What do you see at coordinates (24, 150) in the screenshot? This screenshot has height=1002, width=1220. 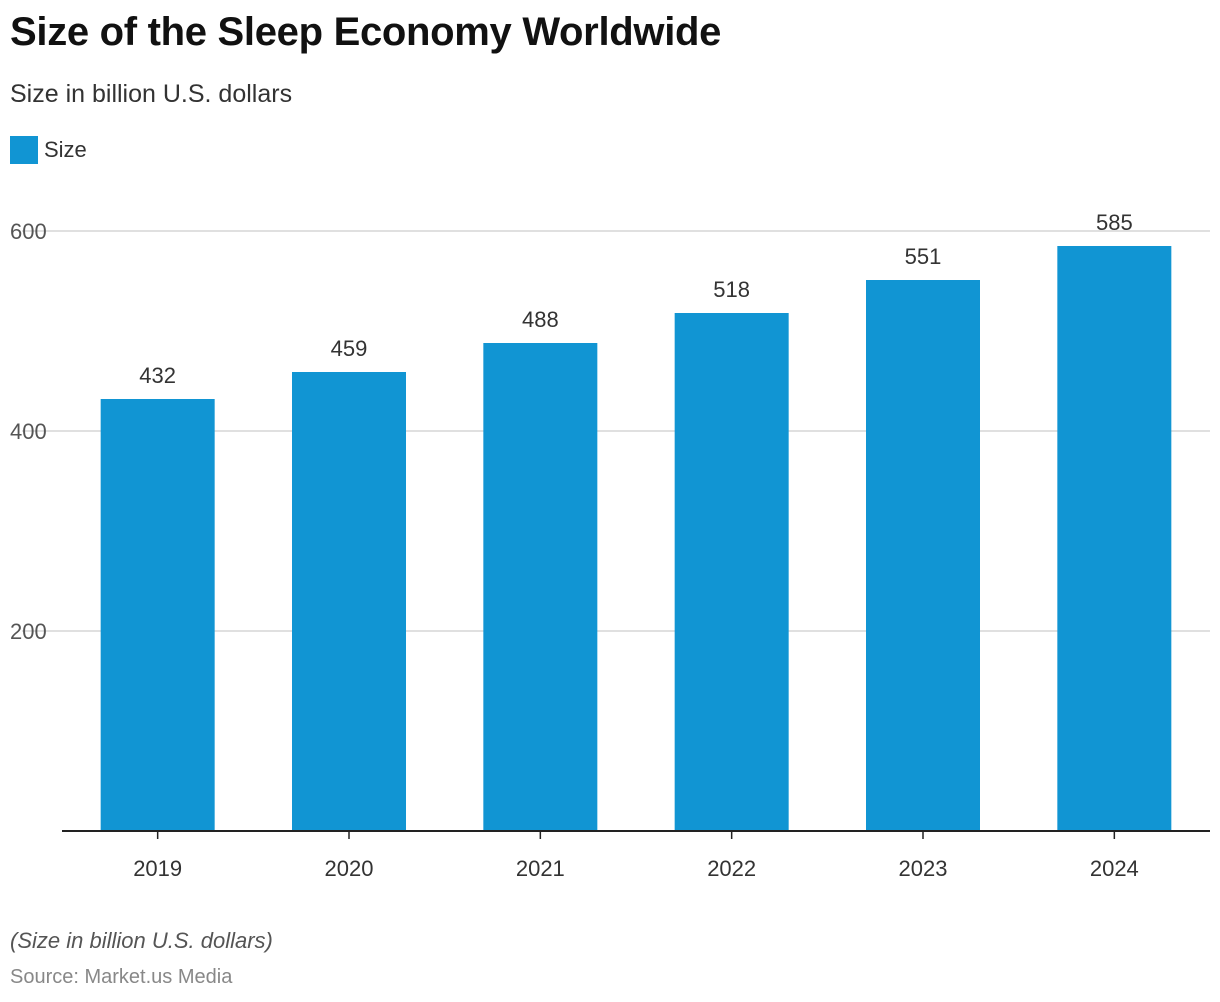 I see `legend-swatch` at bounding box center [24, 150].